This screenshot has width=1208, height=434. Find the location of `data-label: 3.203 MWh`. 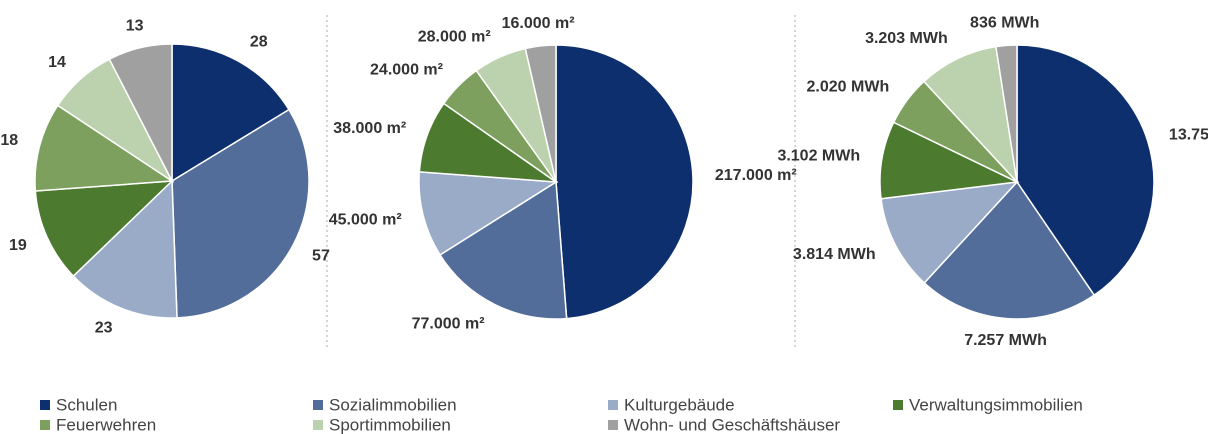

data-label: 3.203 MWh is located at coordinates (906, 38).